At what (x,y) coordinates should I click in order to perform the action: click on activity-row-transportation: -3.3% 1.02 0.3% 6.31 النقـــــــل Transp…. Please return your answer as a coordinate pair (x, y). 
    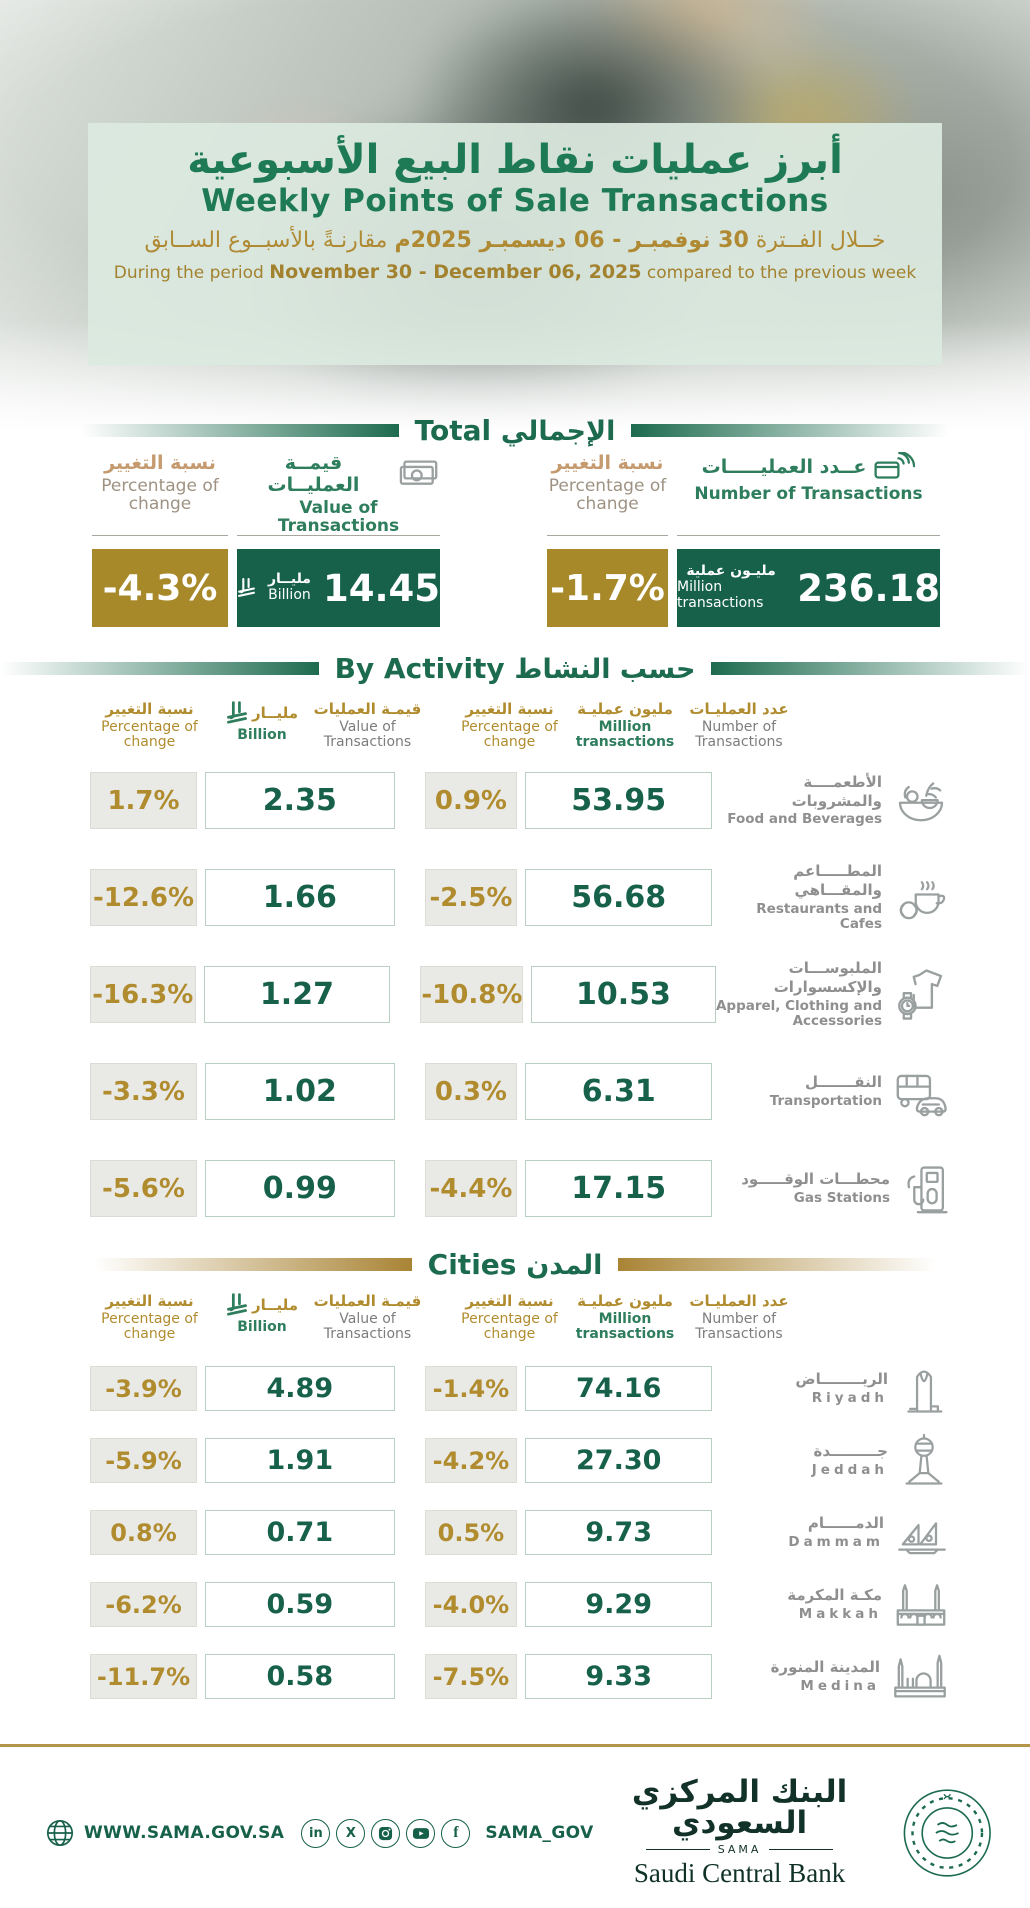
    Looking at the image, I should click on (520, 1091).